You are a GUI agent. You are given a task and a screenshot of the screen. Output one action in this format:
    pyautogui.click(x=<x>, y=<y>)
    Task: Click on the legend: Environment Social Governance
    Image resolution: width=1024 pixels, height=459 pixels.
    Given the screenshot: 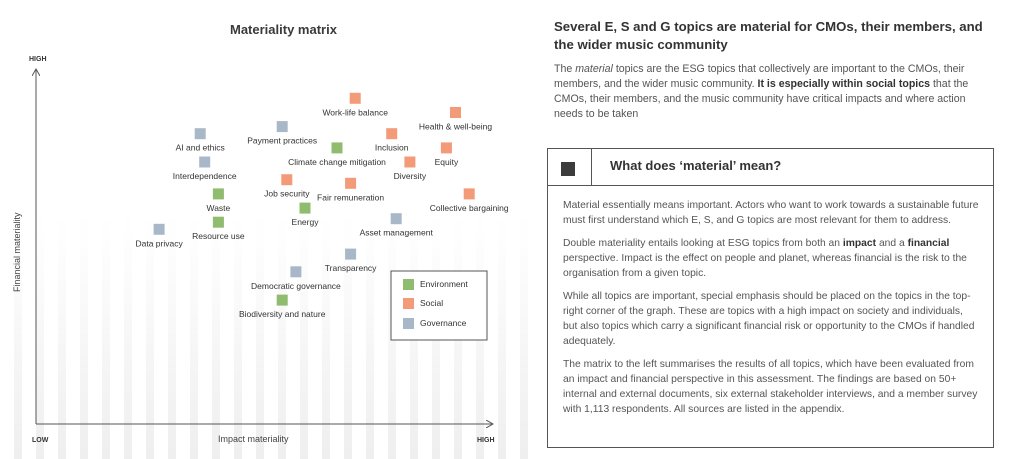 What is the action you would take?
    pyautogui.click(x=439, y=305)
    